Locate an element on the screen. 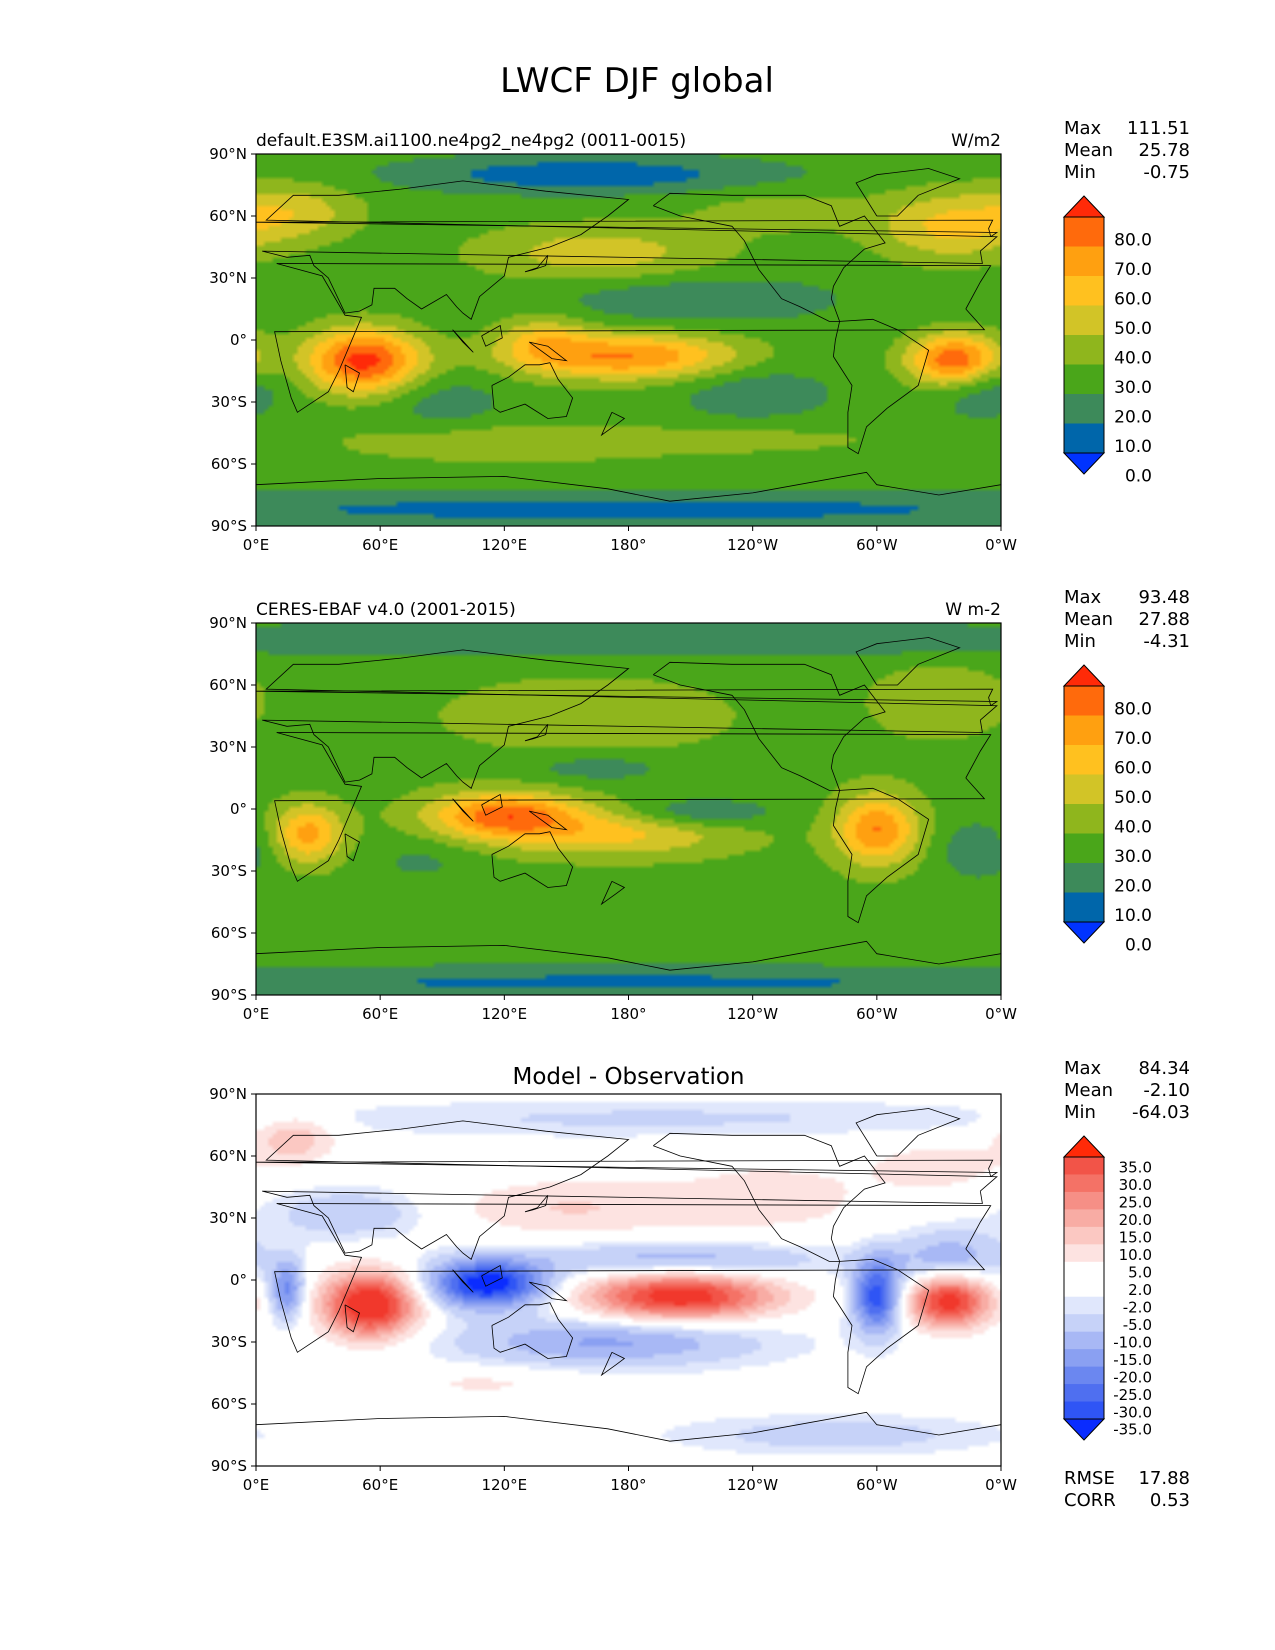  stats-block: Max 84.34 Mean -2.10 Min -64.03 is located at coordinates (1127, 1090).